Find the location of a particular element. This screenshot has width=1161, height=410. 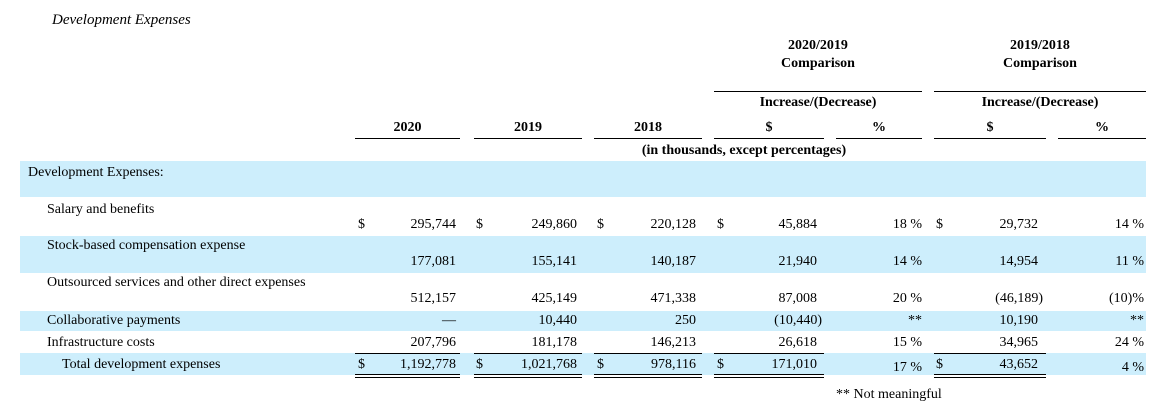

header-rule-2018 is located at coordinates (648, 138).